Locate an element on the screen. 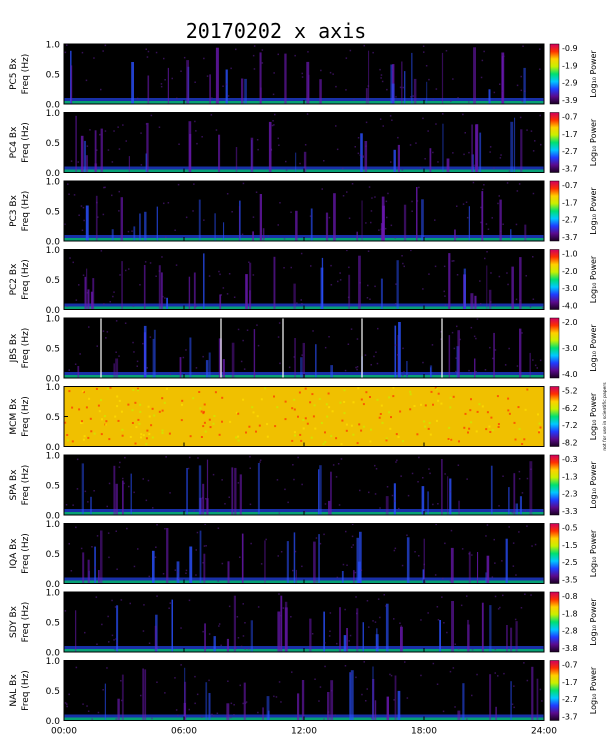 The image size is (612, 756). panel-pc5-streak is located at coordinates (242, 91).